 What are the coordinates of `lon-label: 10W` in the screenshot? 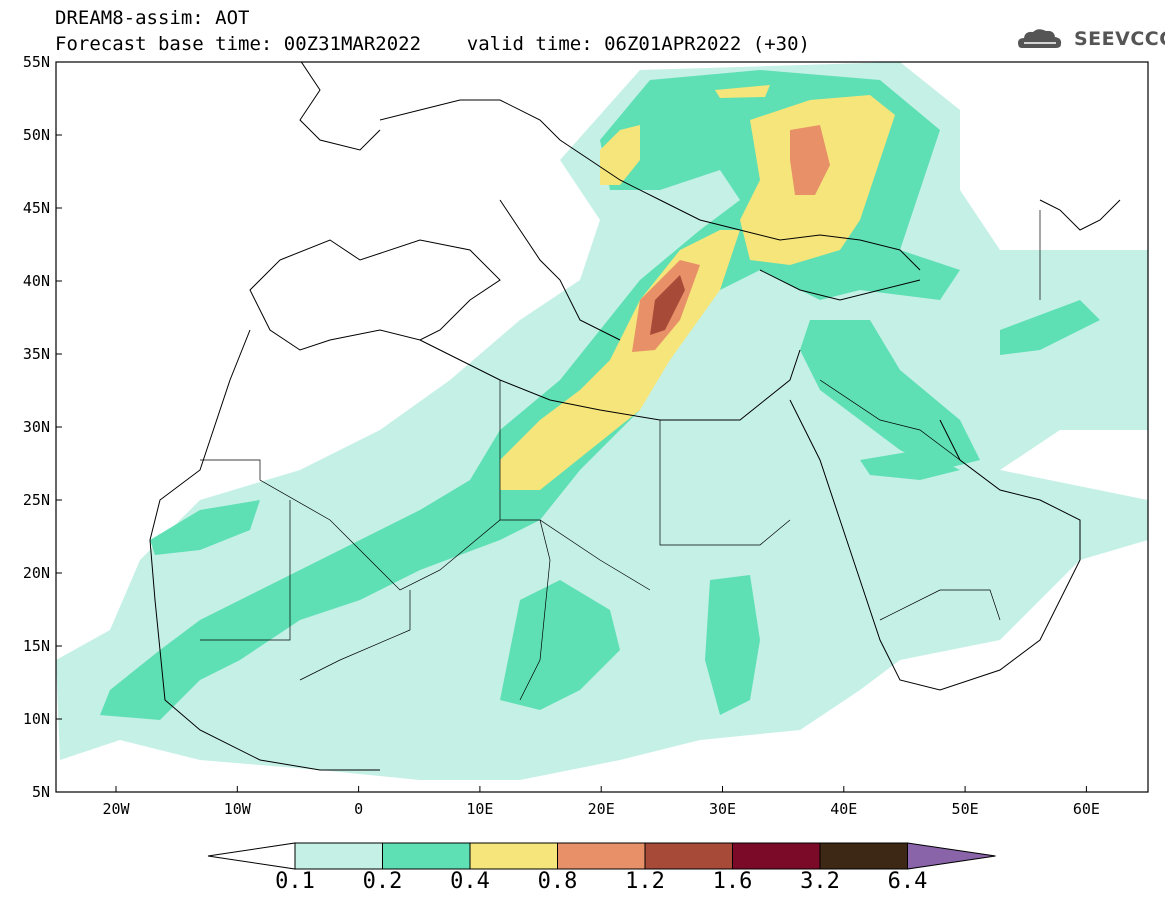 It's located at (237, 809).